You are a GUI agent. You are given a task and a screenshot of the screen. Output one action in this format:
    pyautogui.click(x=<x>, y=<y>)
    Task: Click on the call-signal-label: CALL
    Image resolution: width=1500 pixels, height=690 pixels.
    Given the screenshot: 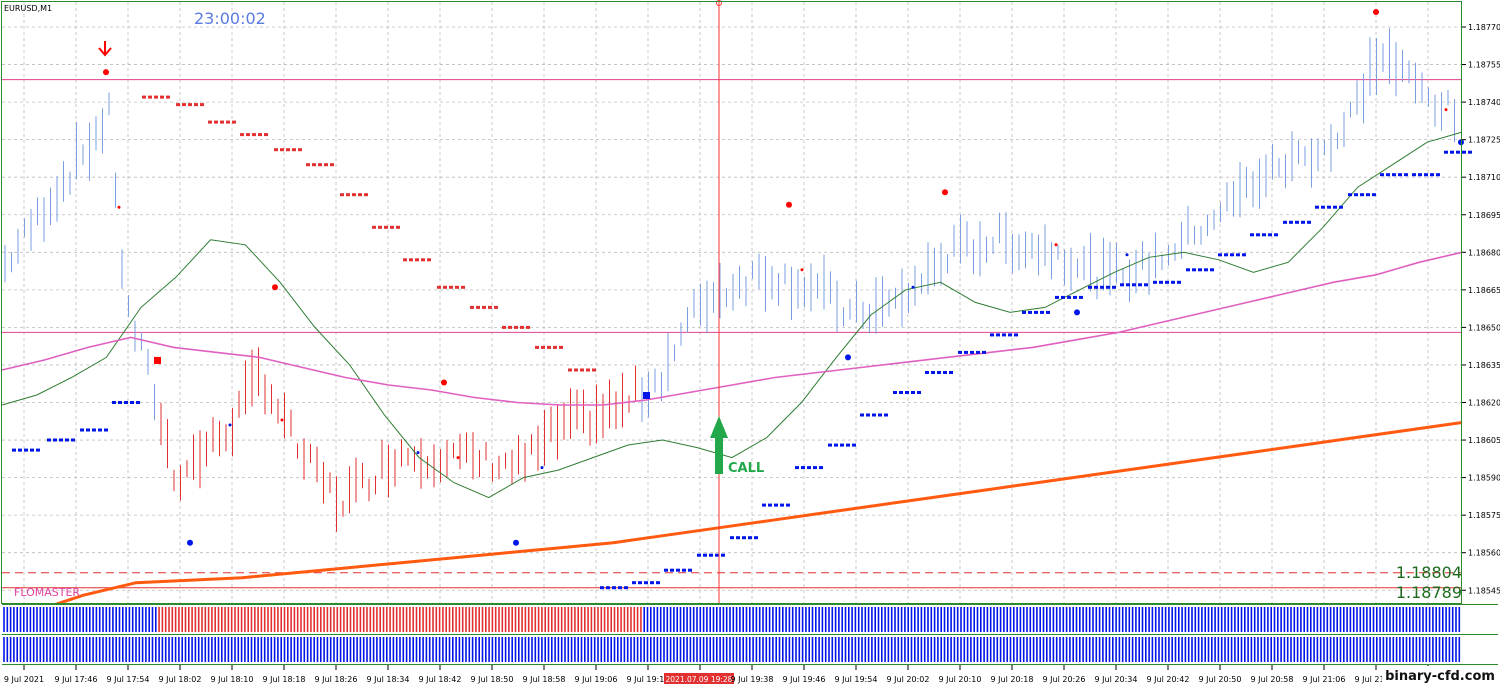 What is the action you would take?
    pyautogui.click(x=746, y=468)
    